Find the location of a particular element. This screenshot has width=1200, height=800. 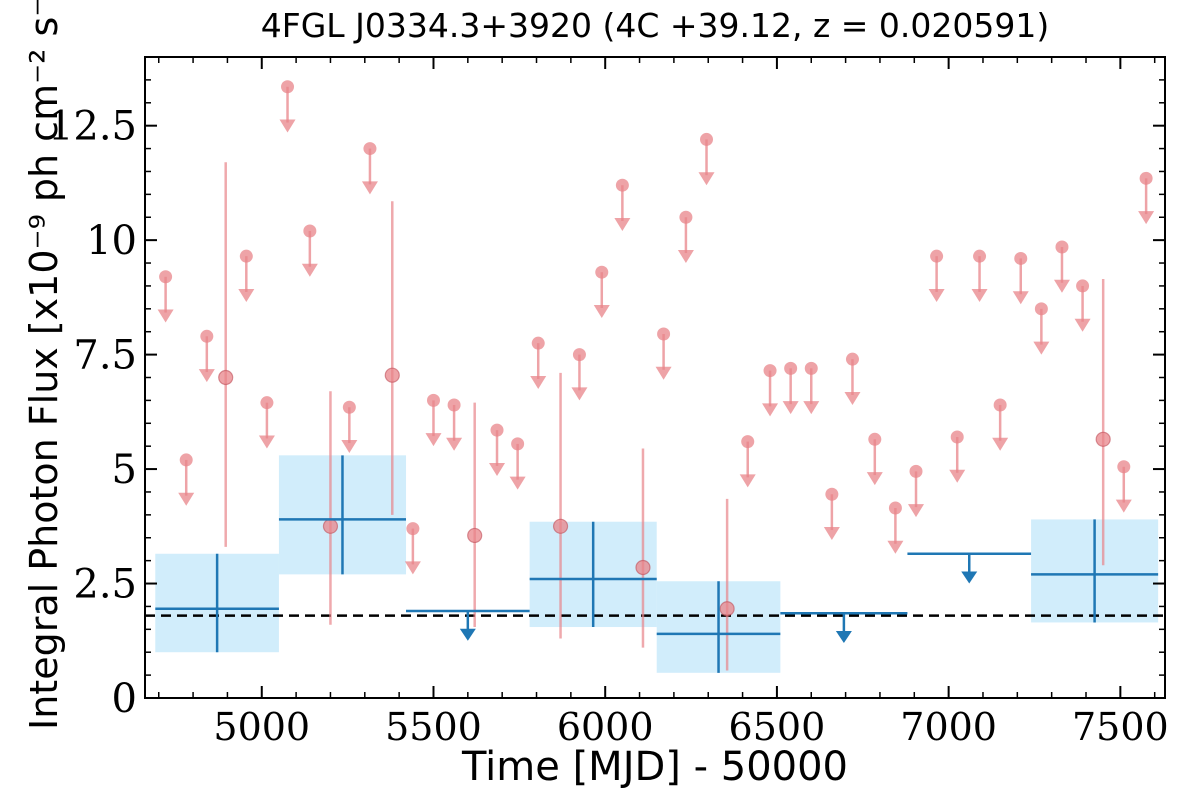

y-axis-label: Integral Photon Flux [x10⁻⁹ ph cm⁻² s⁻¹] is located at coordinates (44, 365).